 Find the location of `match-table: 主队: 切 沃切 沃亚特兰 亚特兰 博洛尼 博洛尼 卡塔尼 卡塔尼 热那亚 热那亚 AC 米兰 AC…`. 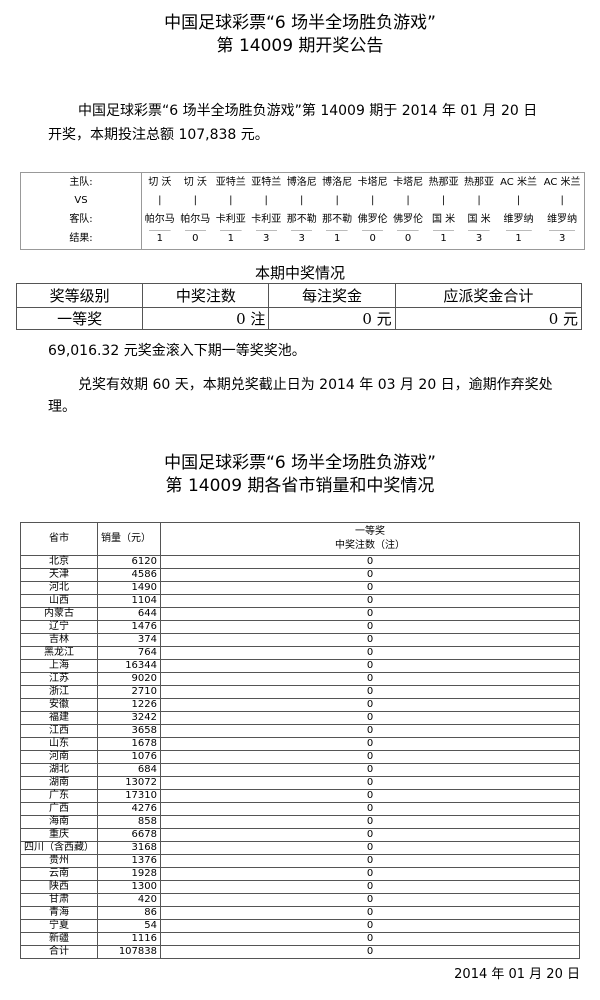

match-table: 主队: 切 沃切 沃亚特兰 亚特兰 博洛尼 博洛尼 卡塔尼 卡塔尼 热那亚 热那亚 AC 米兰 AC… is located at coordinates (302, 211).